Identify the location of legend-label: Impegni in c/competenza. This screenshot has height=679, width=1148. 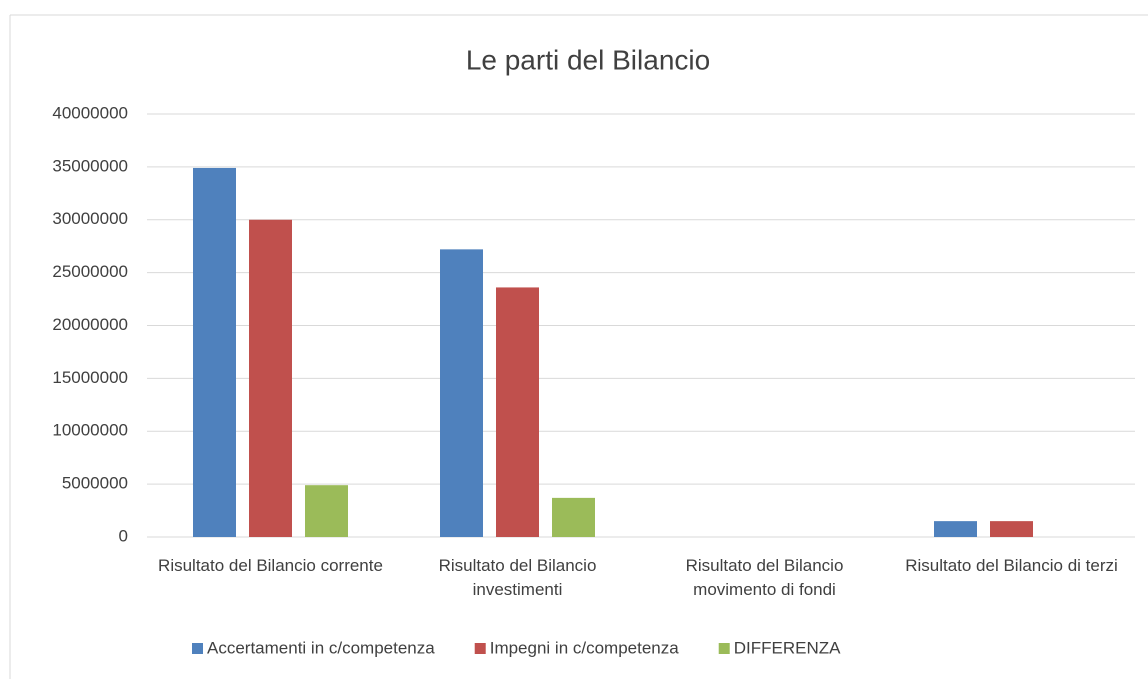
(585, 647).